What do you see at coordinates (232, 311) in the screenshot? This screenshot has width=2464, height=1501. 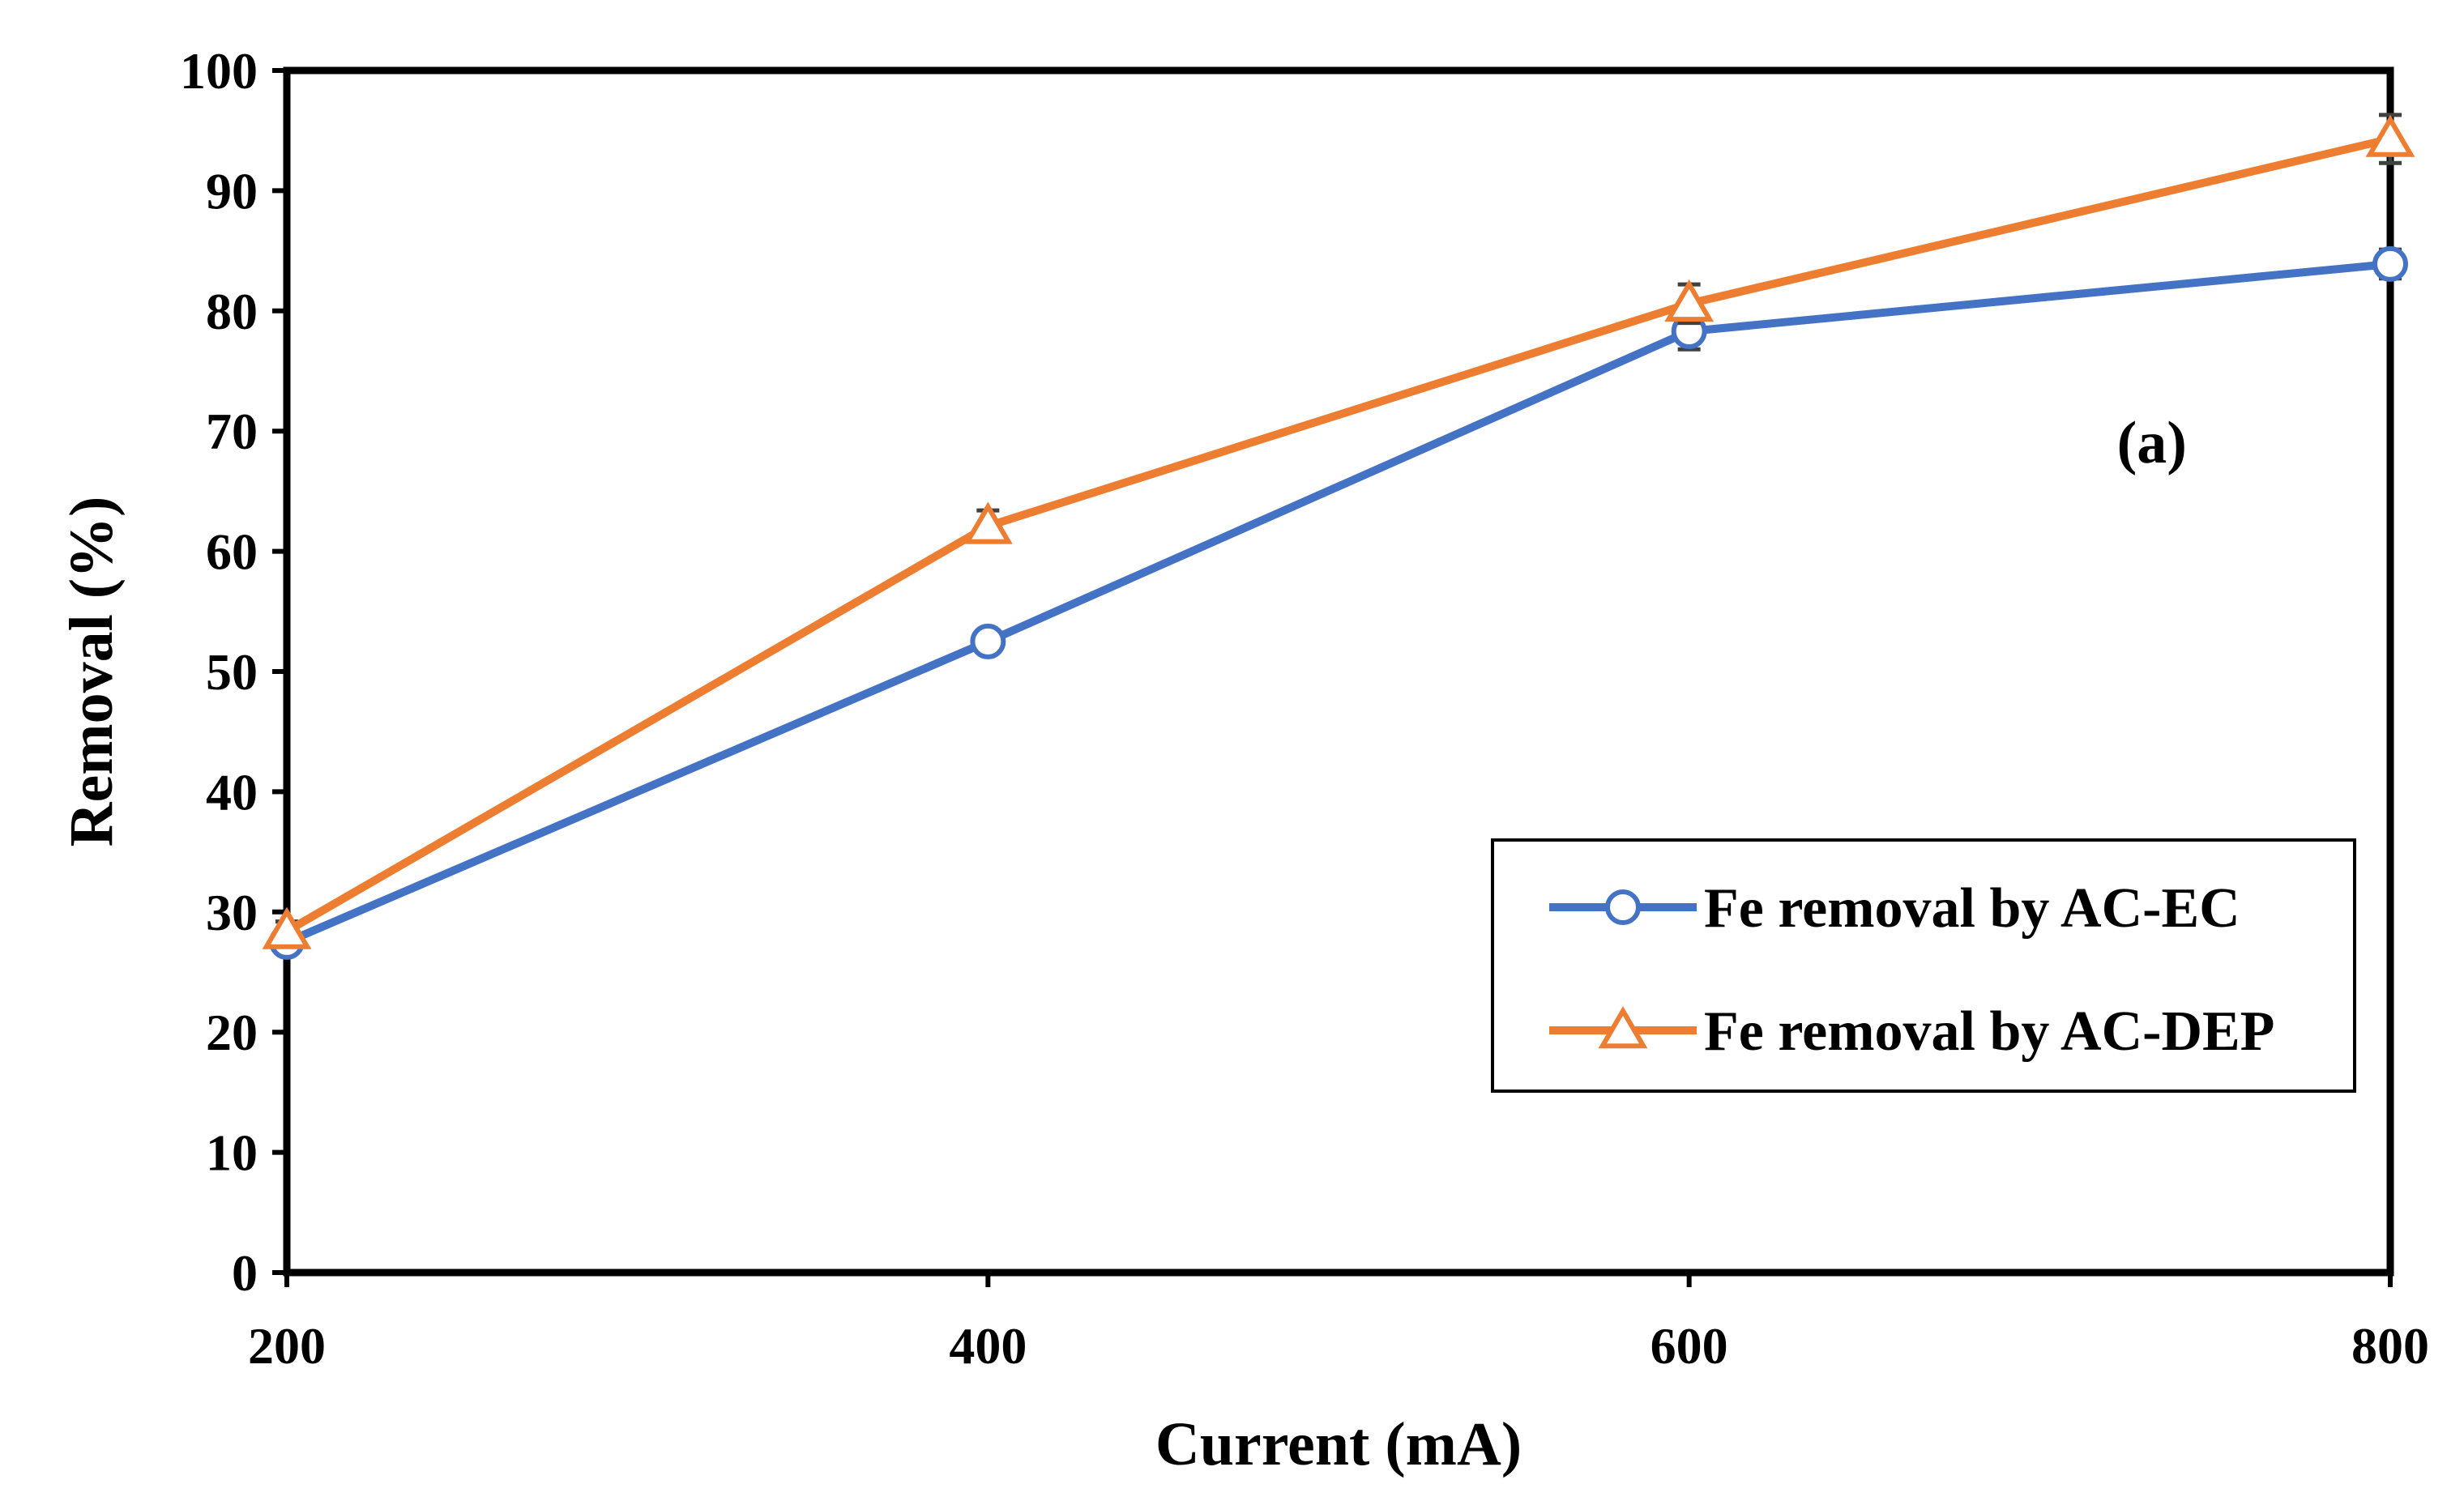 I see `y-tick-label: 80` at bounding box center [232, 311].